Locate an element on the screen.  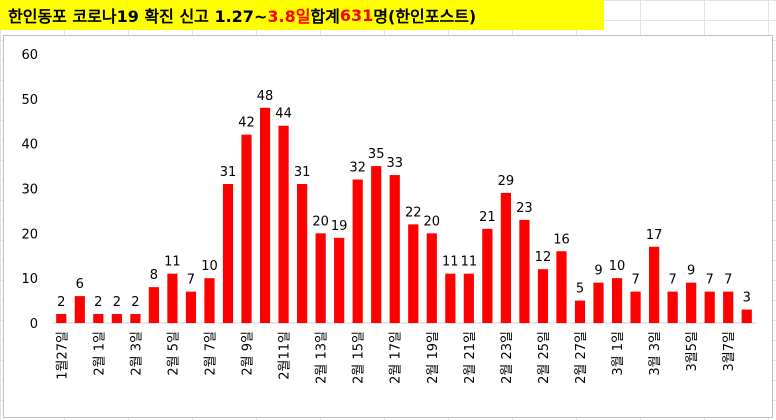
title-part-4: 631 is located at coordinates (356, 15).